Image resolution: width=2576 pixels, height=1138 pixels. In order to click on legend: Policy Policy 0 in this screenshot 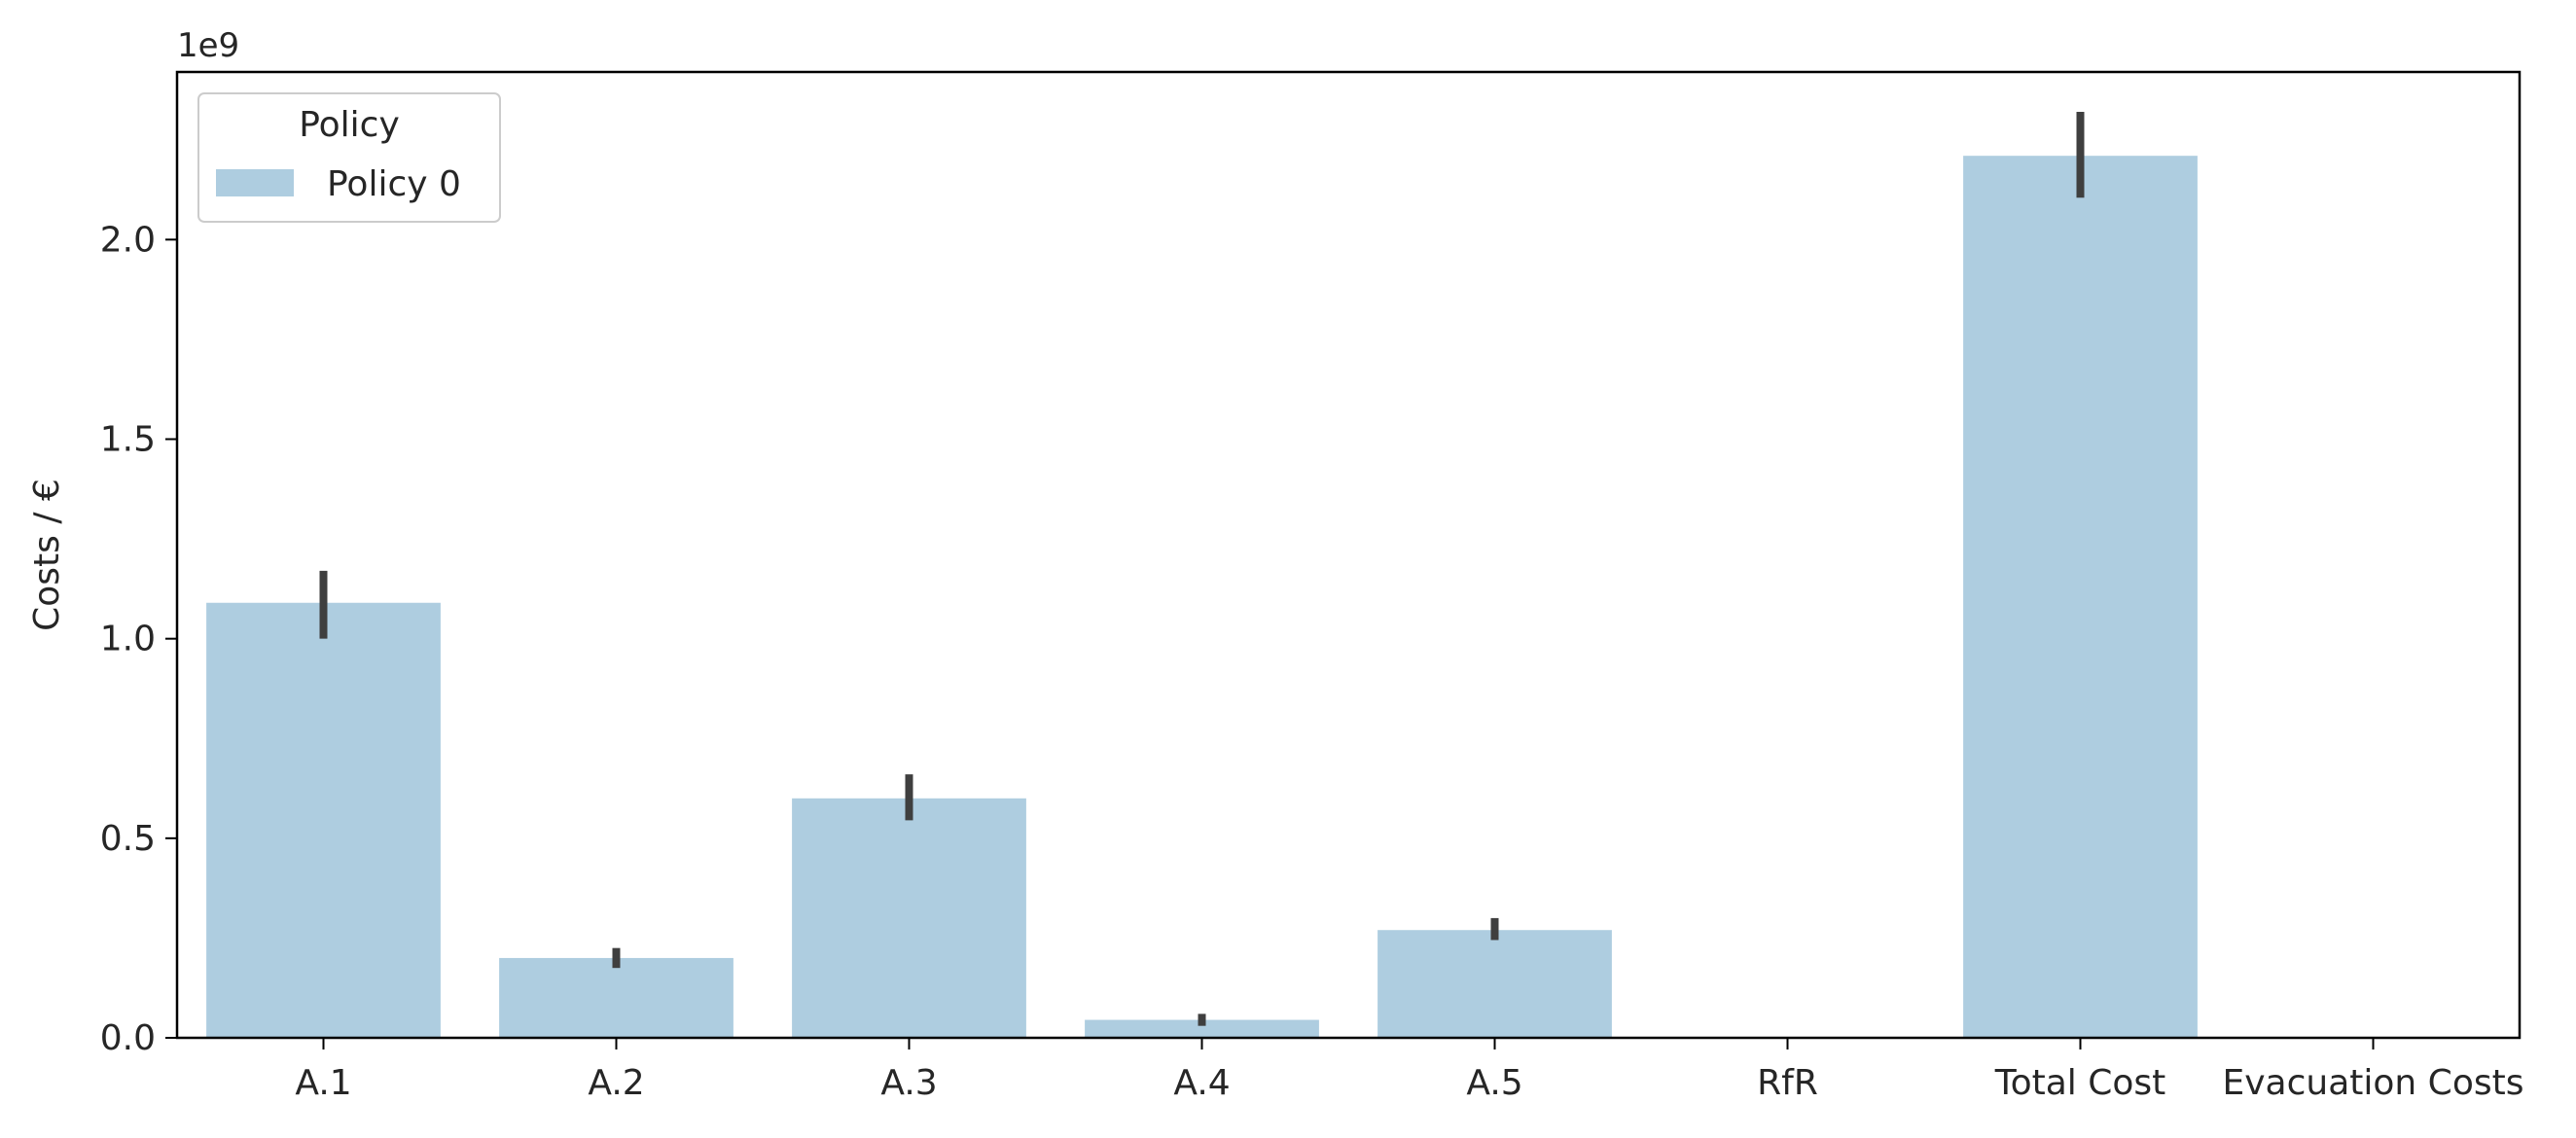, I will do `click(349, 157)`.